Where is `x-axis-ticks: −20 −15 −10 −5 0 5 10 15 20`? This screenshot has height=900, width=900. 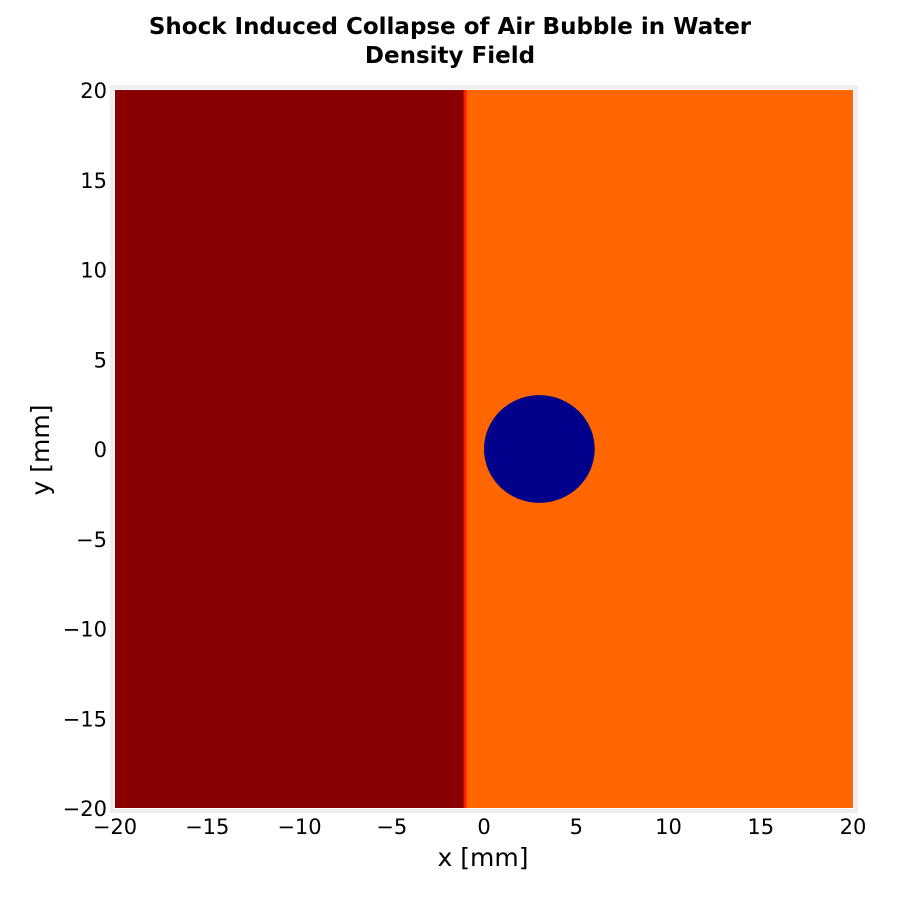
x-axis-ticks: −20 −15 −10 −5 0 5 10 15 20 is located at coordinates (480, 827).